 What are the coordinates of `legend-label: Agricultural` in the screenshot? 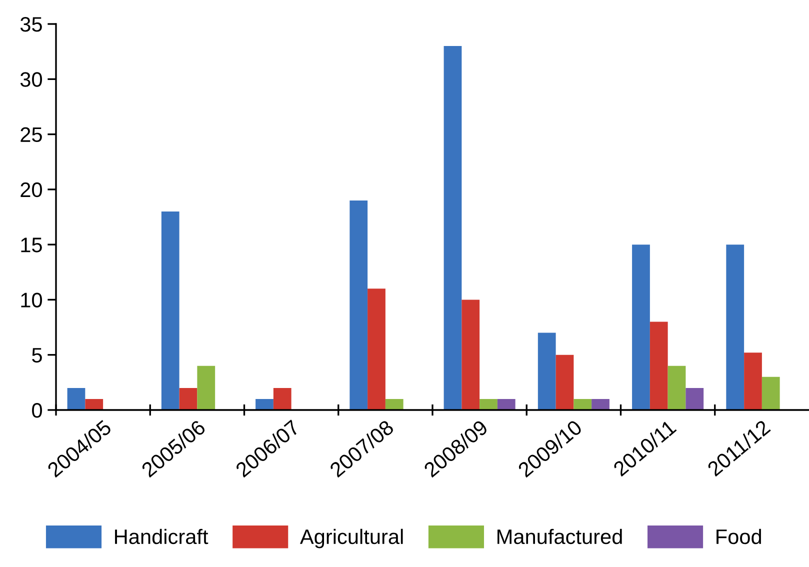 It's located at (351, 538).